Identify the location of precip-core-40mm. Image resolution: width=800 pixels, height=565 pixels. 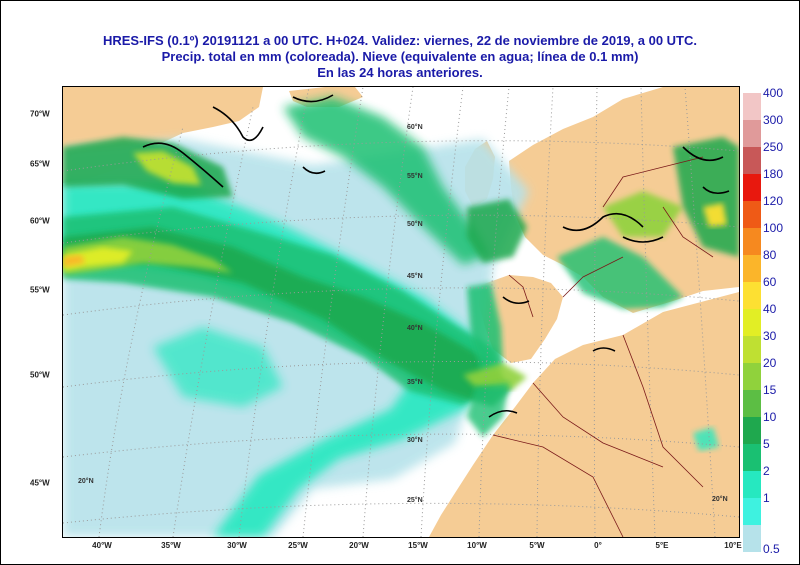
(98, 259).